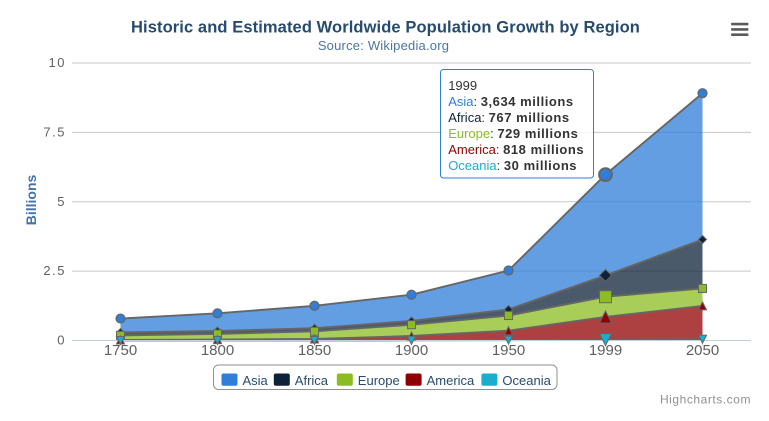  What do you see at coordinates (312, 380) in the screenshot?
I see `svg-text: Africa` at bounding box center [312, 380].